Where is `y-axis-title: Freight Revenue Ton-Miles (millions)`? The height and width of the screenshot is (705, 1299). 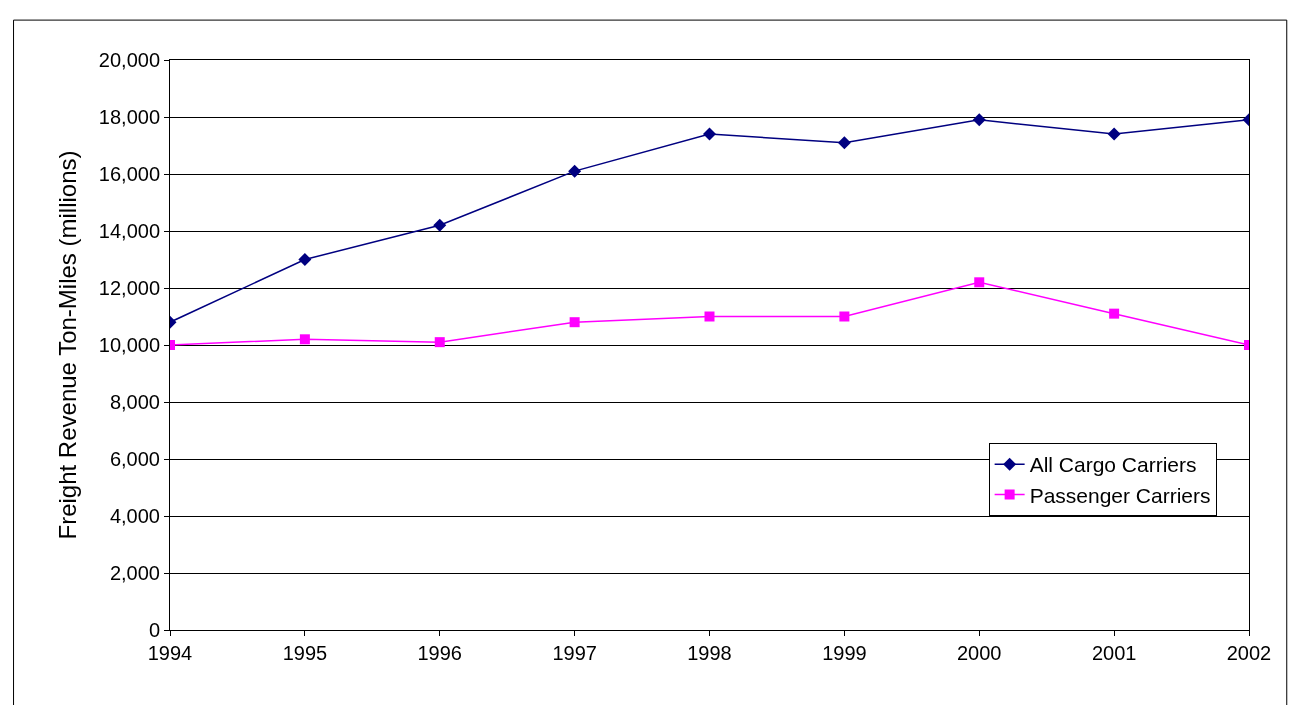 y-axis-title: Freight Revenue Ton-Miles (millions) is located at coordinates (67, 345).